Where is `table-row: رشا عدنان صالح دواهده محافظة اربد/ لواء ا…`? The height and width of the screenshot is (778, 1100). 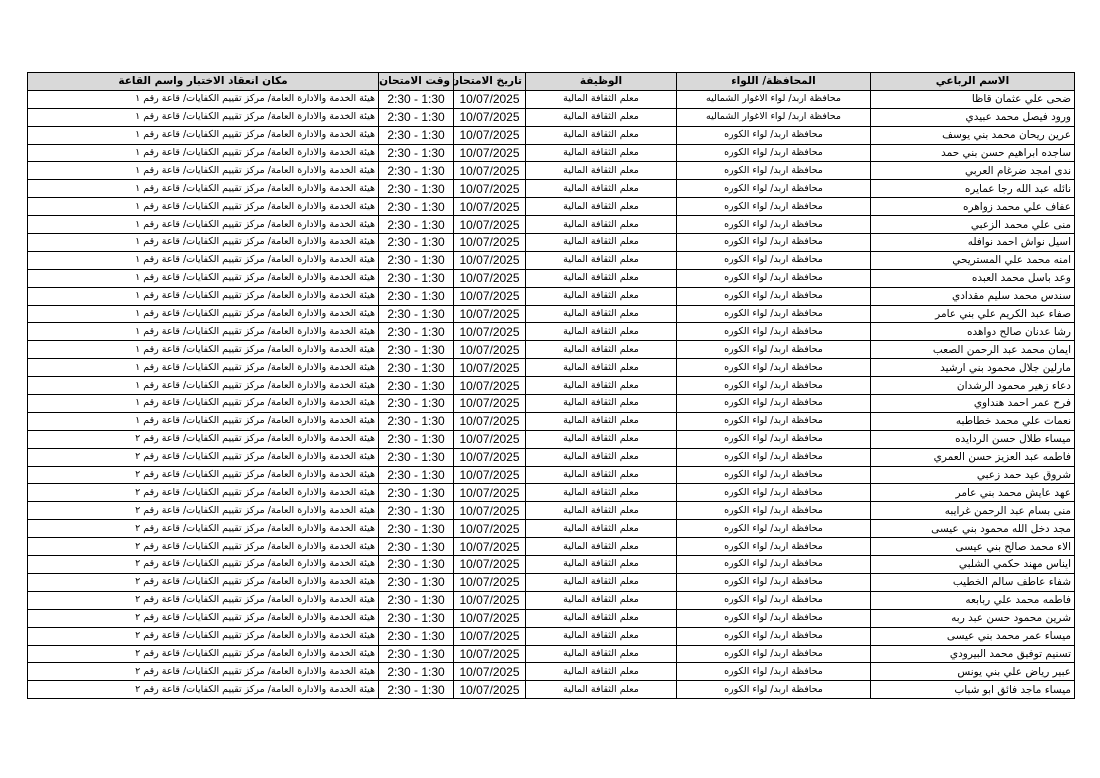
table-row: رشا عدنان صالح دواهده محافظة اربد/ لواء ا… is located at coordinates (551, 332).